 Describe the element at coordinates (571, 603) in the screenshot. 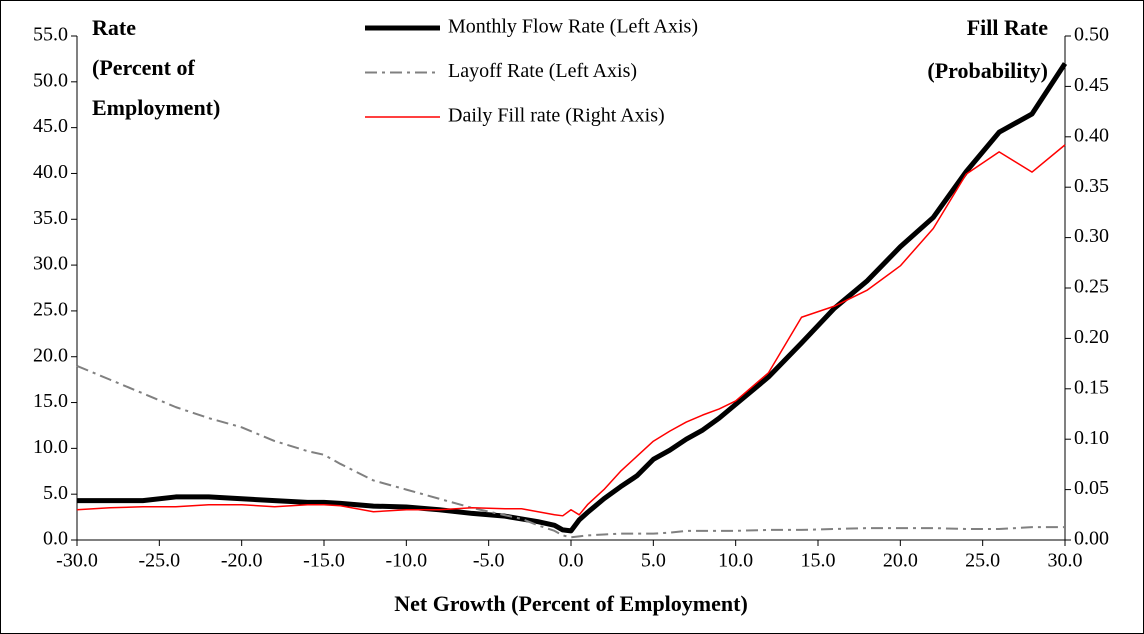

I see `x-axis-label: Net Growth (Percent of Employment)` at that location.